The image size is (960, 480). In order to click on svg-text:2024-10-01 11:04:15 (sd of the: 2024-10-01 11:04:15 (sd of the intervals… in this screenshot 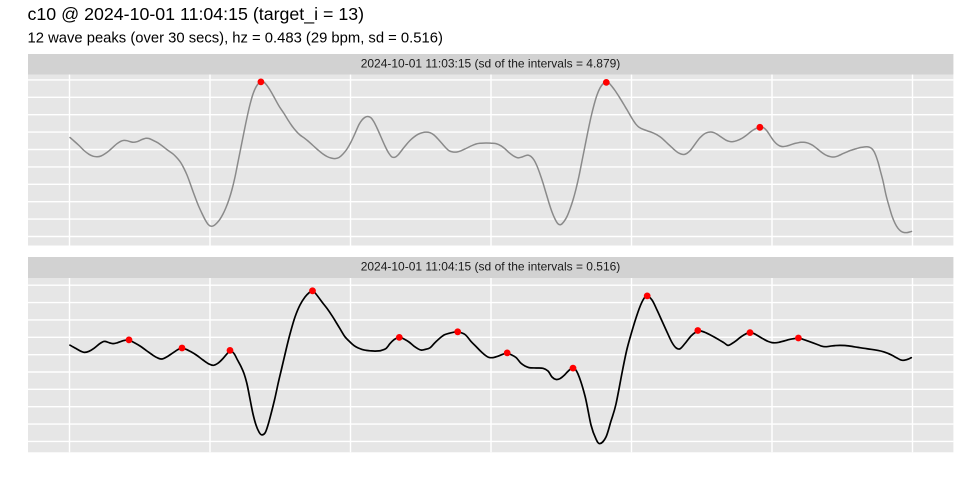, I will do `click(491, 266)`.